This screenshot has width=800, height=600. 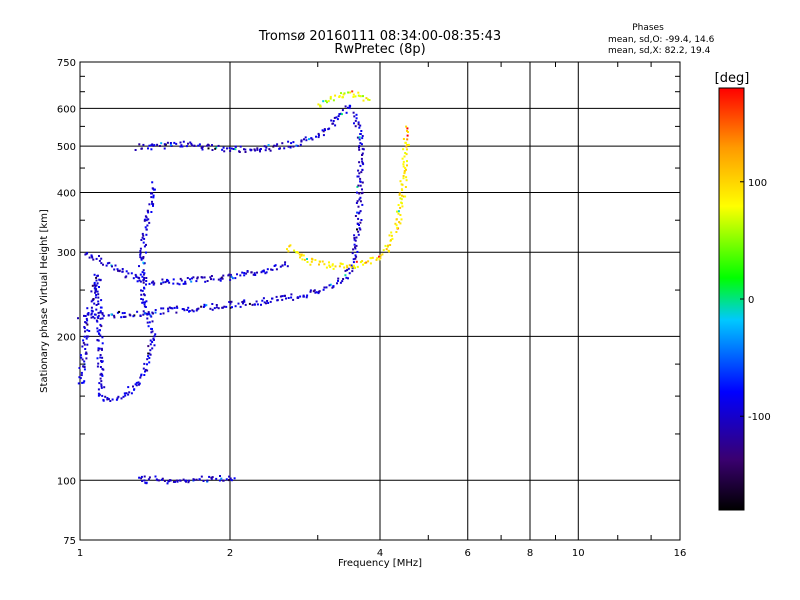 I want to click on colorbar: [deg] 100 0 -100, so click(x=743, y=291).